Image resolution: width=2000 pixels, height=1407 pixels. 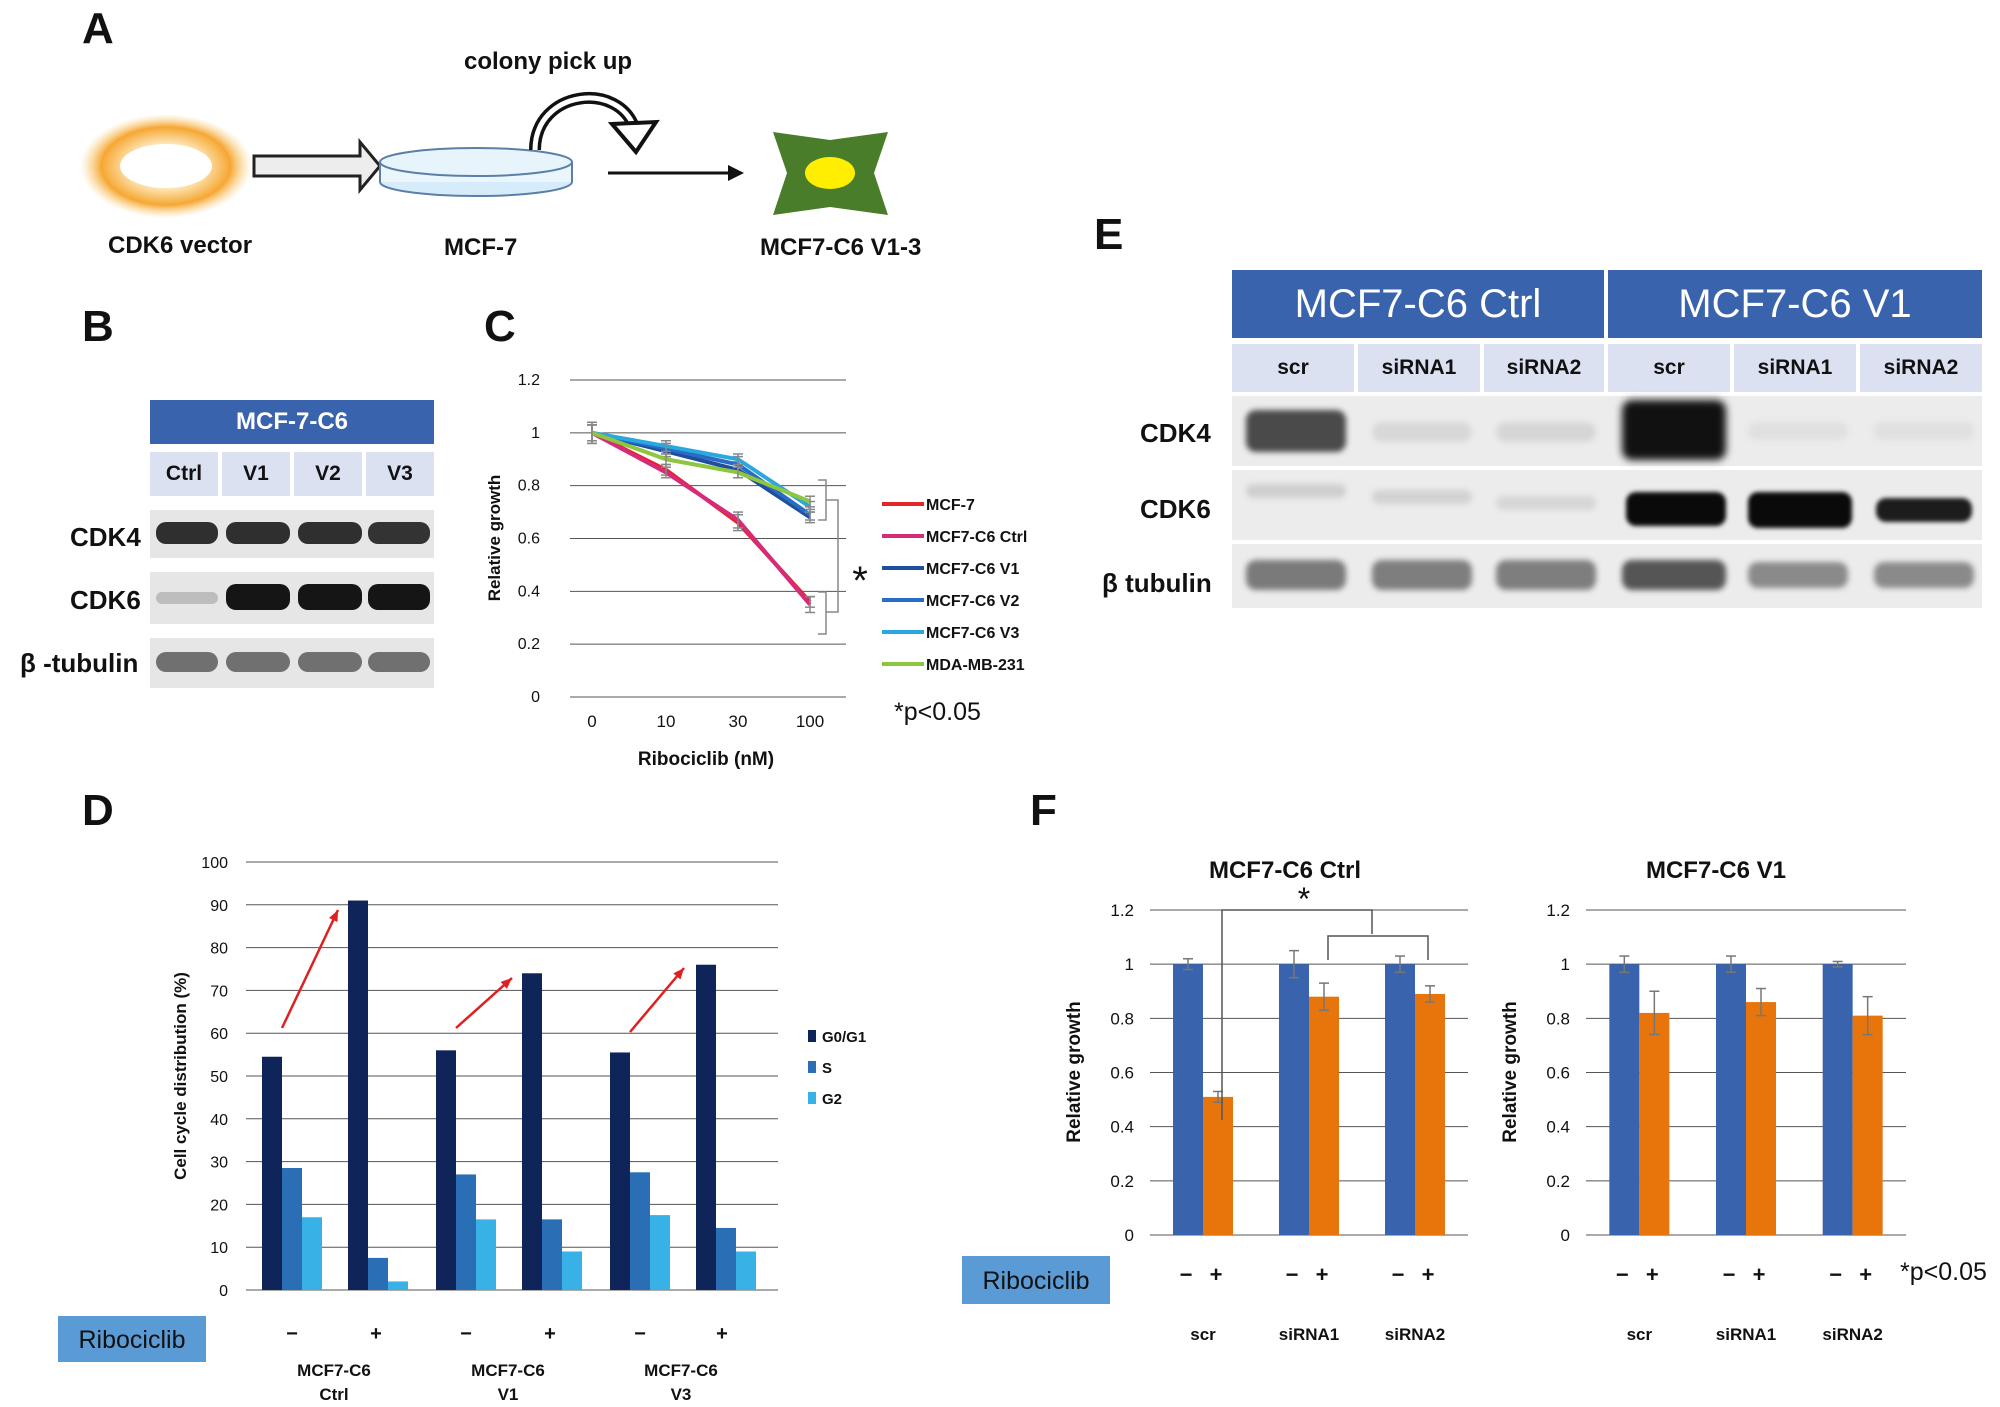 What do you see at coordinates (1607, 505) in the screenshot?
I see `blot-e-cdk6` at bounding box center [1607, 505].